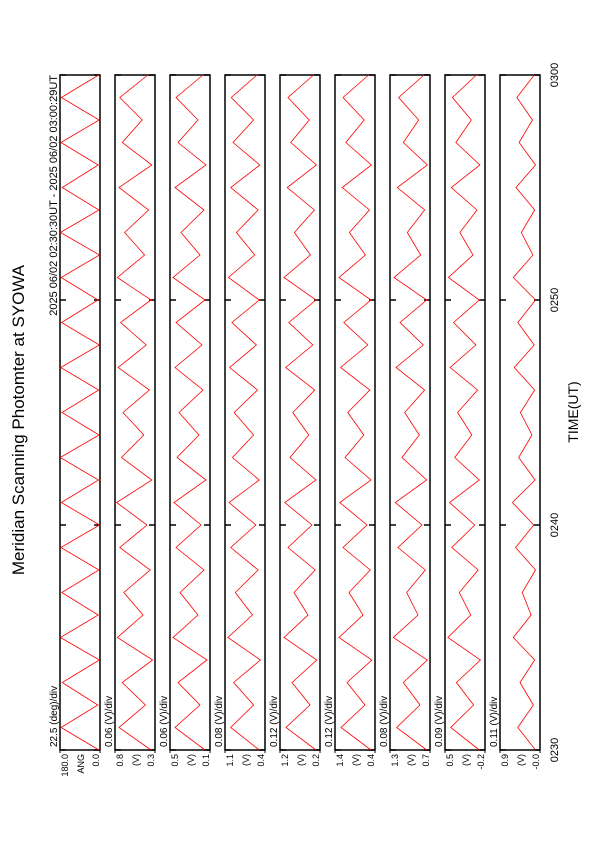 This screenshot has width=595, height=842. I want to click on y-tick-label: 0.3, so click(151, 760).